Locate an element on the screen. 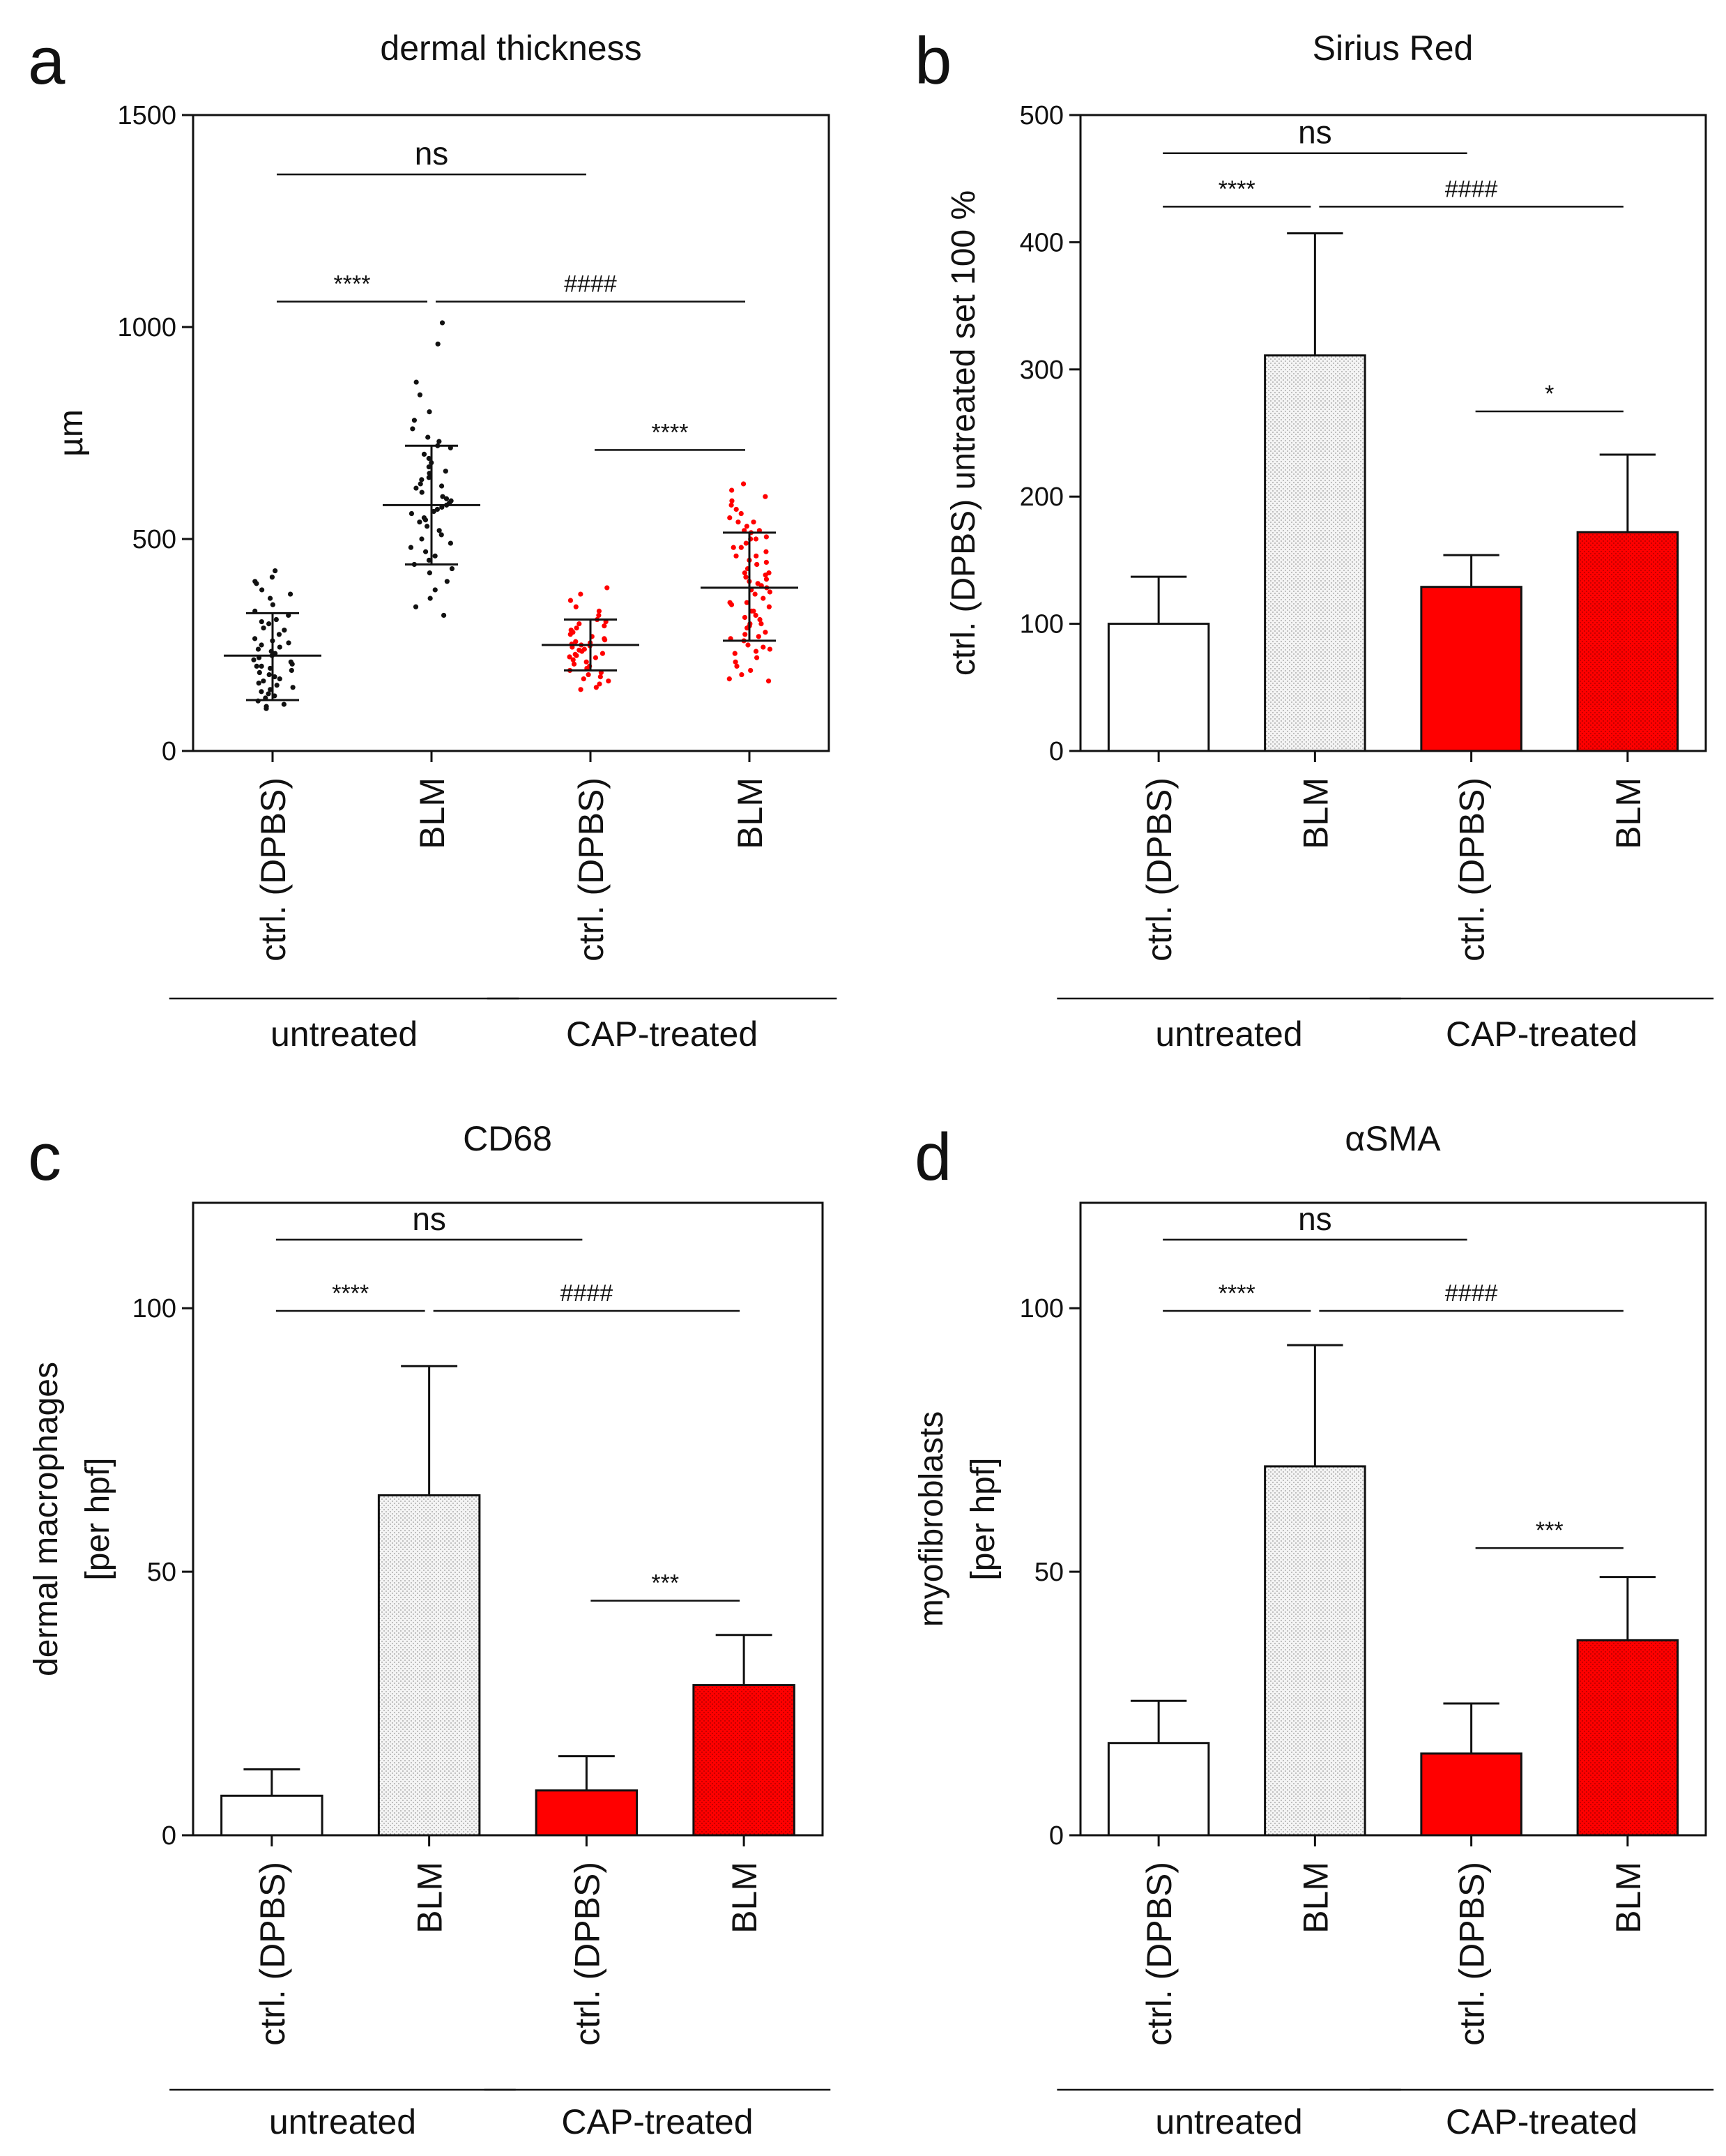  y-tick-label: 500 is located at coordinates (154, 539).